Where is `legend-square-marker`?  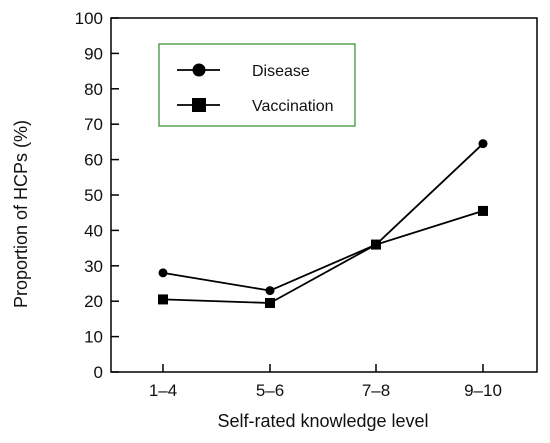
legend-square-marker is located at coordinates (199, 105).